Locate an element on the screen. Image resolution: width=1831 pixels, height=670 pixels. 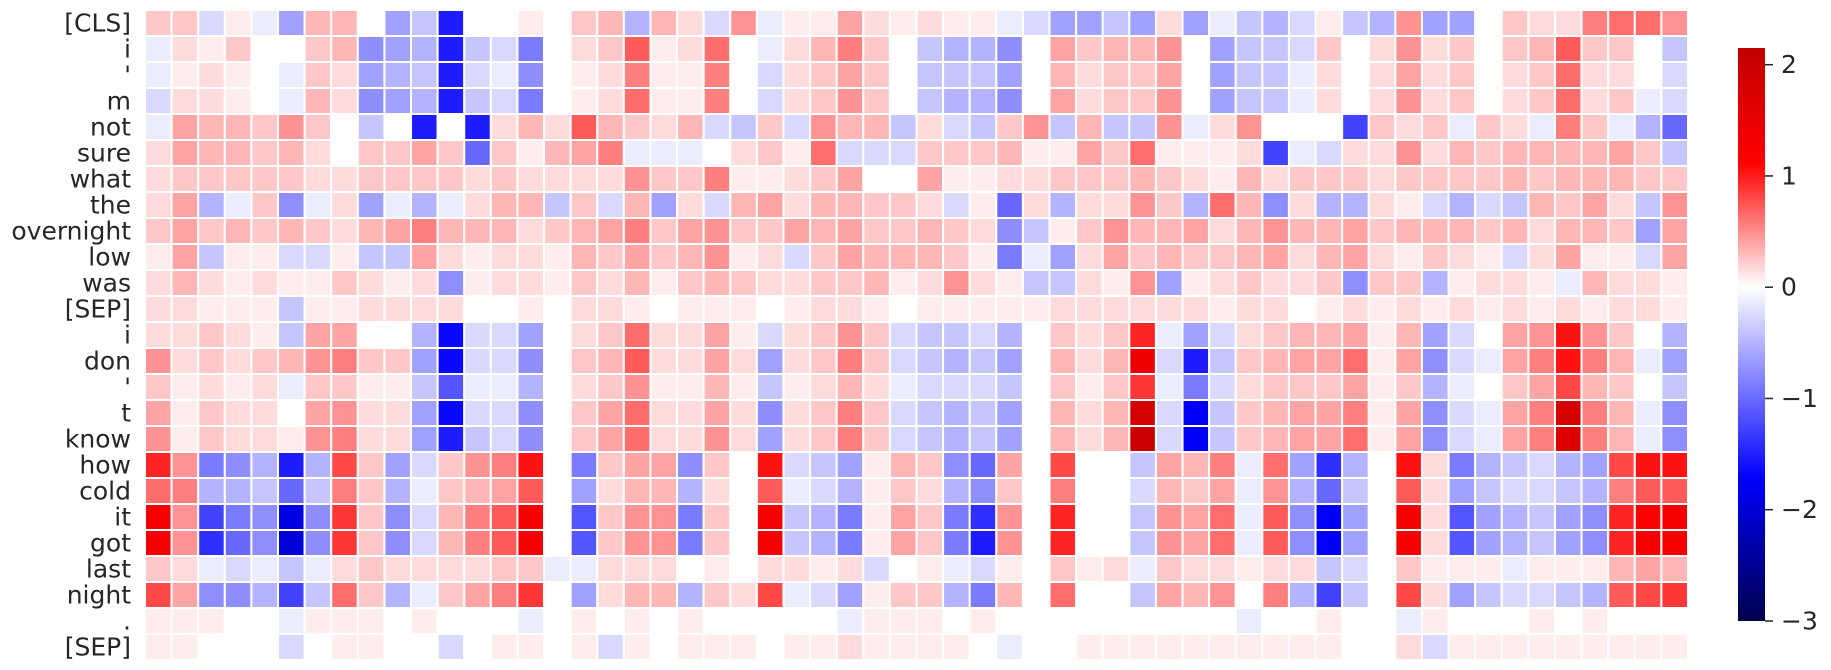
row-label: overnight is located at coordinates (71, 231).